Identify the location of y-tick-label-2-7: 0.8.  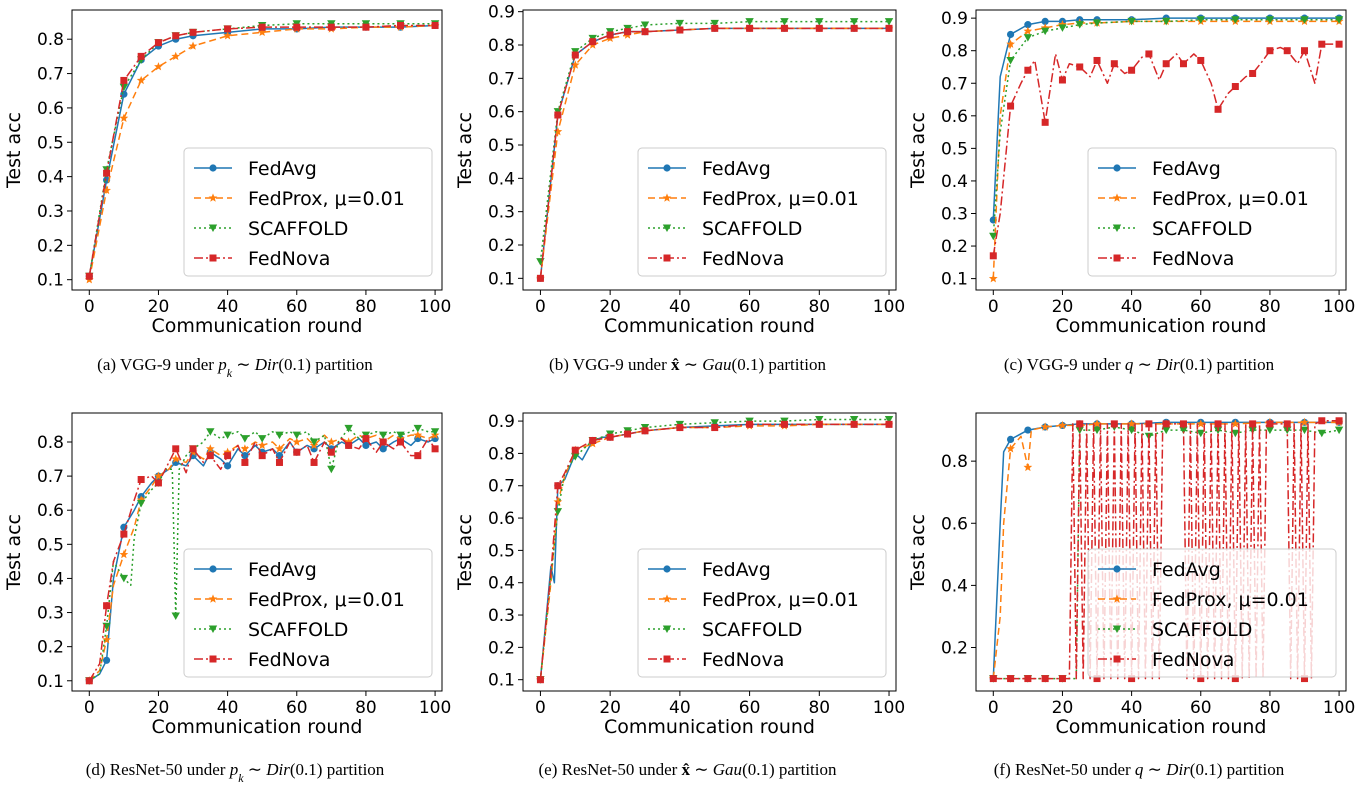
(954, 52).